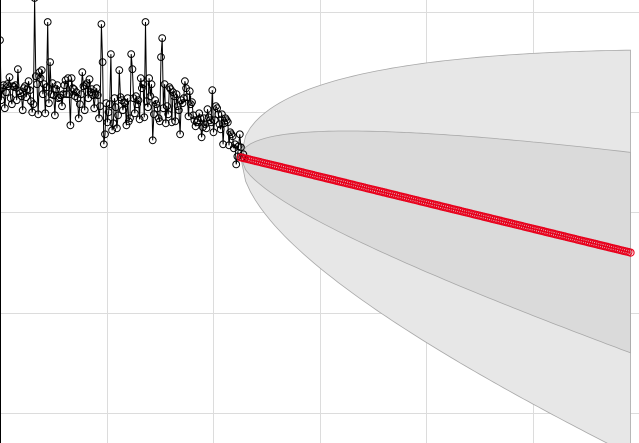 The width and height of the screenshot is (639, 443). What do you see at coordinates (124, 84) in the screenshot?
I see `observed-series` at bounding box center [124, 84].